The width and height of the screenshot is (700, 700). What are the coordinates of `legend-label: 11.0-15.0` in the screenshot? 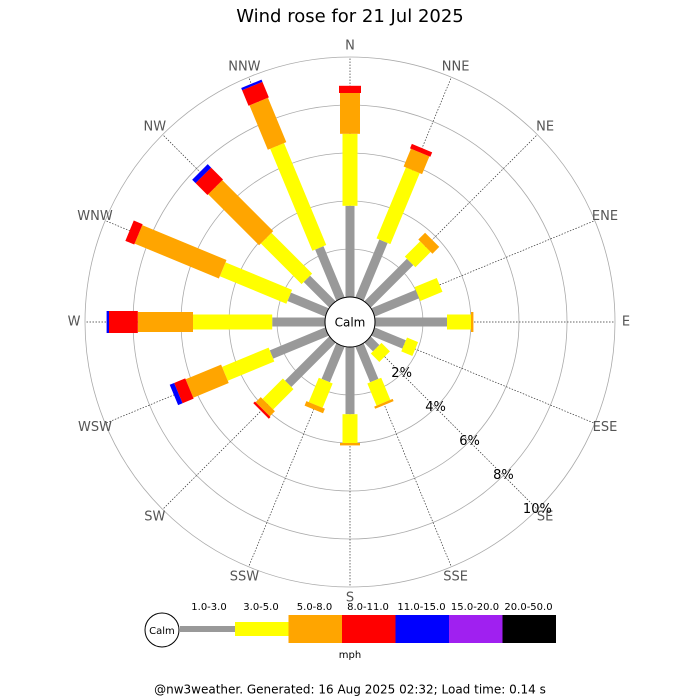 It's located at (421, 607).